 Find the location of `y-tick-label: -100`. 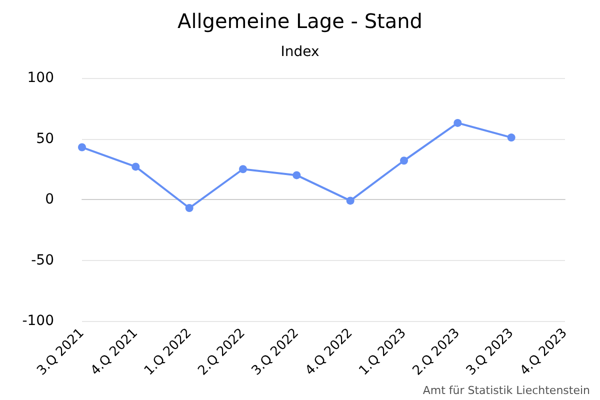

y-tick-label: -100 is located at coordinates (38, 321).